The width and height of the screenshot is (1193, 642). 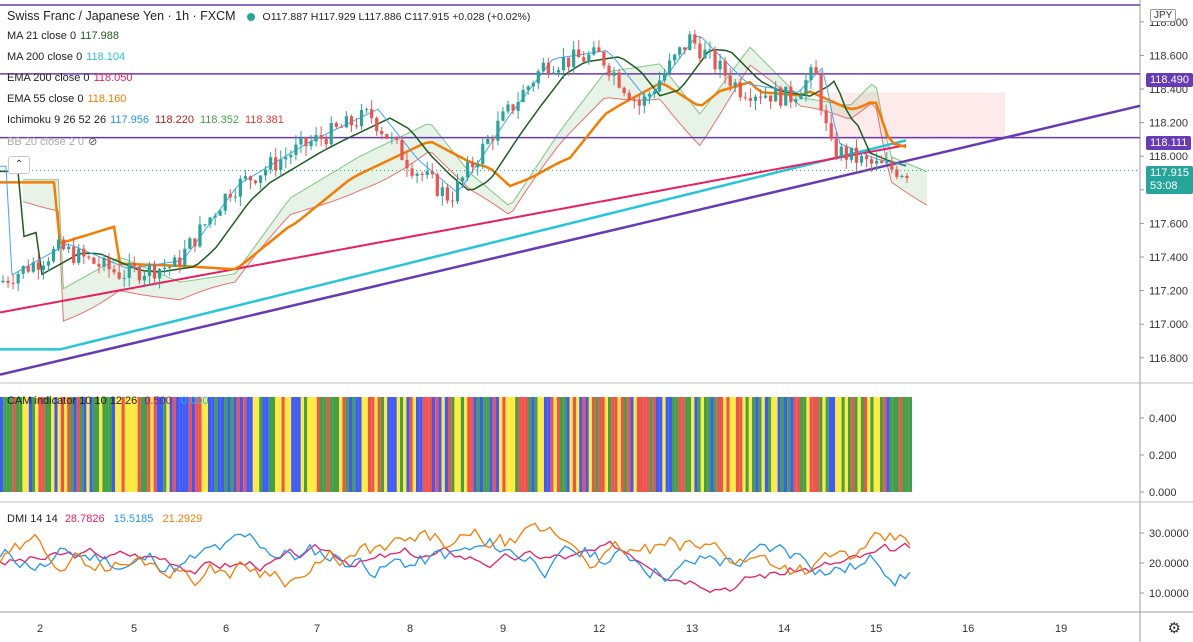 I want to click on x-tick-label: 16, so click(x=968, y=629).